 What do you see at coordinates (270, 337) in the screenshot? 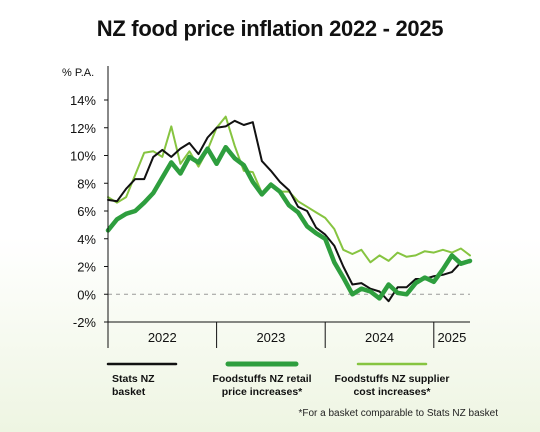
I see `year-label: 2023` at bounding box center [270, 337].